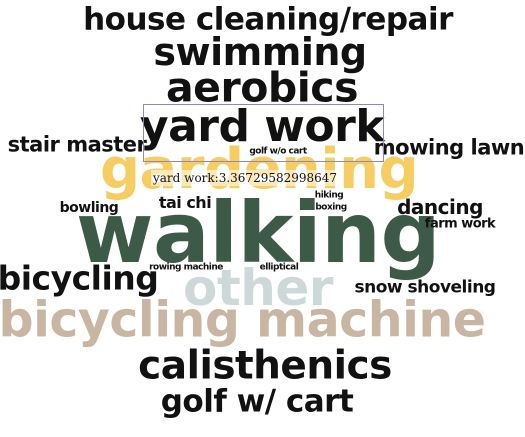 The height and width of the screenshot is (437, 525). What do you see at coordinates (460, 224) in the screenshot?
I see `word-farm-work: farm work` at bounding box center [460, 224].